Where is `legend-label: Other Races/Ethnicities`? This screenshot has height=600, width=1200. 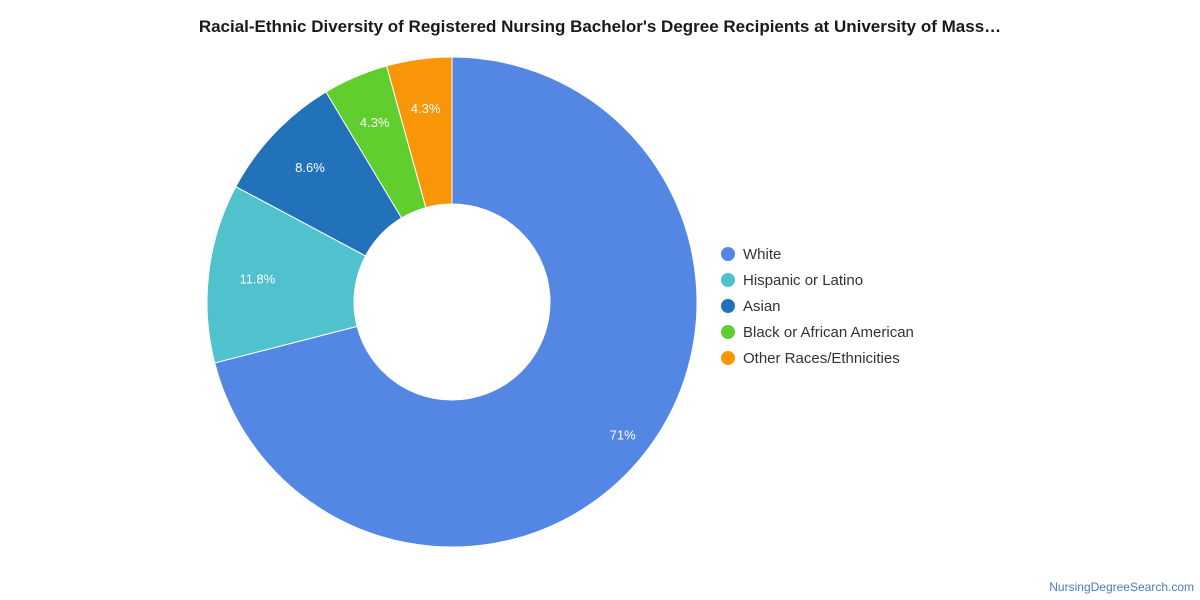 legend-label: Other Races/Ethnicities is located at coordinates (821, 358).